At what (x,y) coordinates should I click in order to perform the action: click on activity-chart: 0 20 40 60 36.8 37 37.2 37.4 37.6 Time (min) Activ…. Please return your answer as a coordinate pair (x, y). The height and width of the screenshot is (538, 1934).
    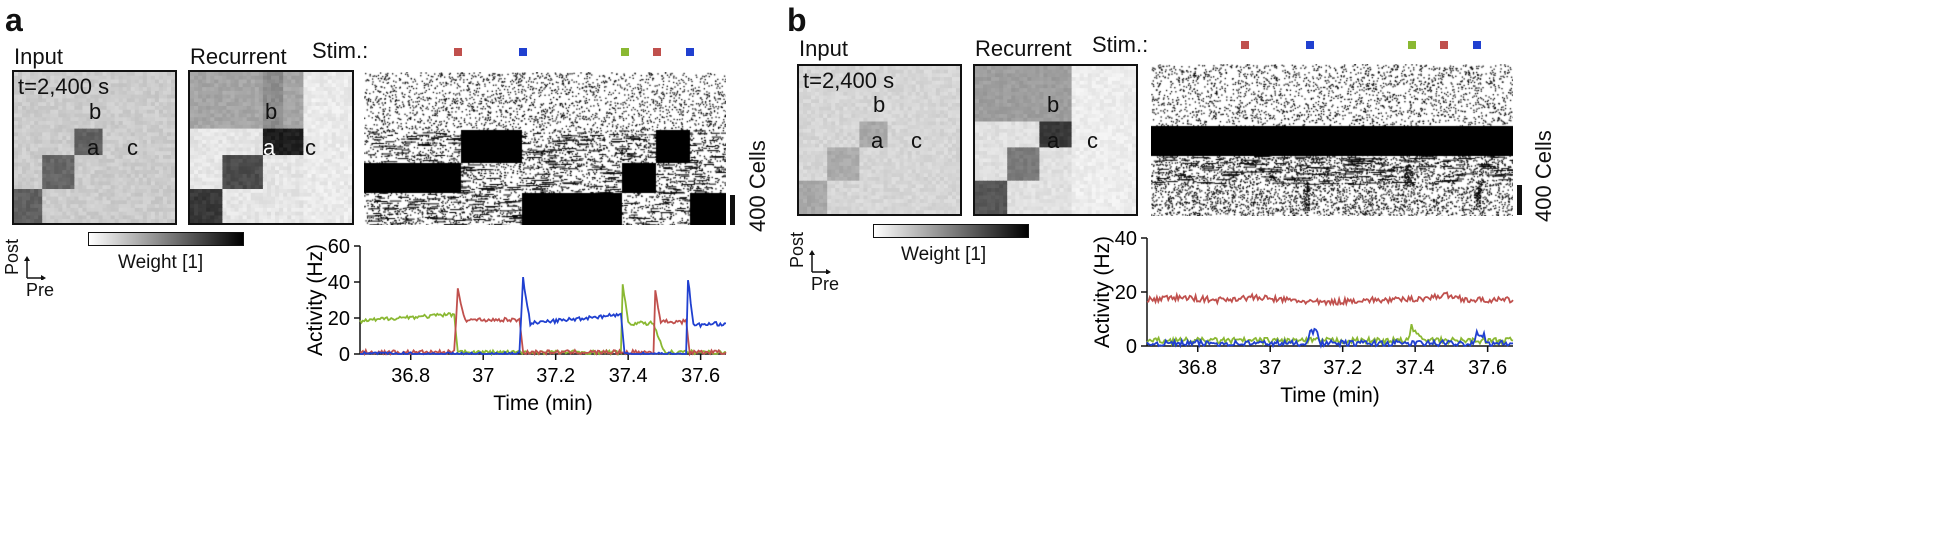
    Looking at the image, I should click on (515, 325).